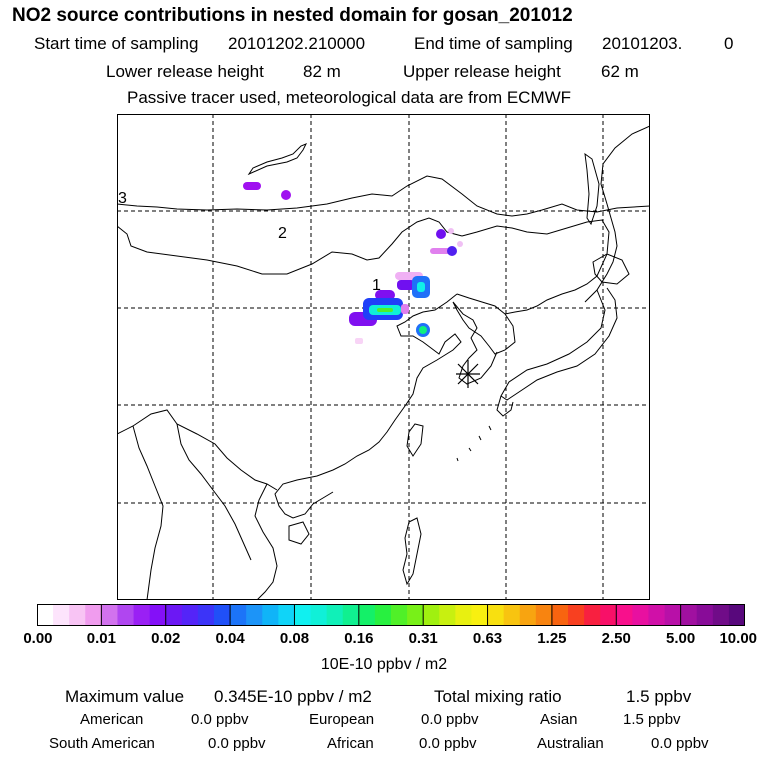 This screenshot has height=768, width=768. I want to click on islands-ryukyu, so click(474, 443).